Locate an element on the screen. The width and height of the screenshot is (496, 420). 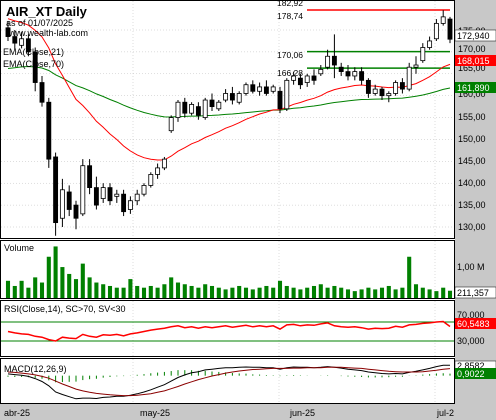
ema70-tag-bg is located at coordinates (475, 87).